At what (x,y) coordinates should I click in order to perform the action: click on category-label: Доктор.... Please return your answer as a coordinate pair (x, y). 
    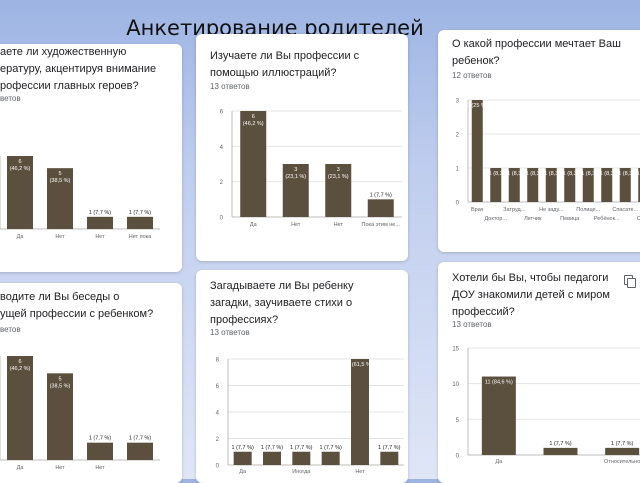
    Looking at the image, I should click on (496, 219).